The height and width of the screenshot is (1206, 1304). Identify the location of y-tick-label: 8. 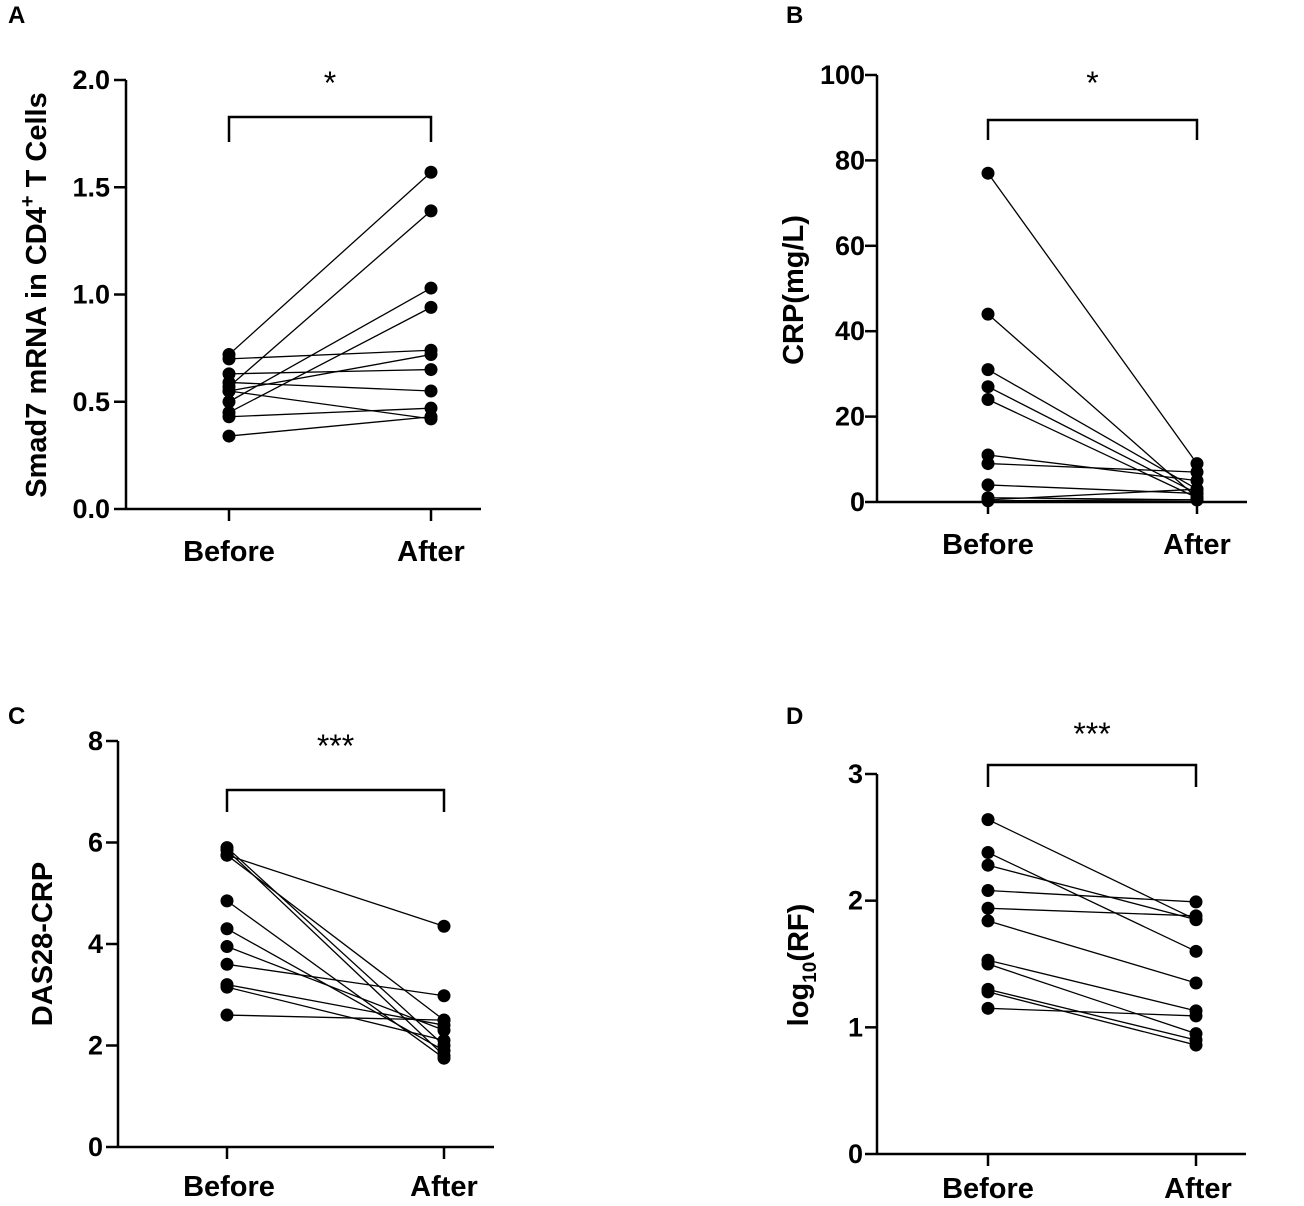
(95, 741).